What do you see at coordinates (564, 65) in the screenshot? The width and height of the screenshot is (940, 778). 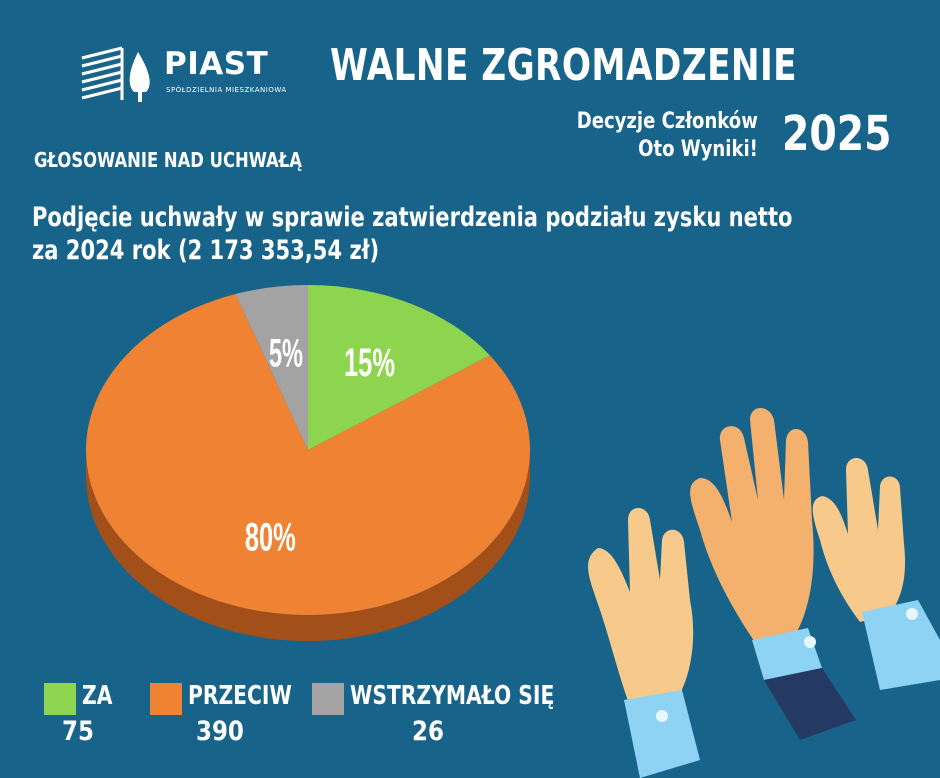 I see `page-title: WALNE ZGROMADZENIE` at bounding box center [564, 65].